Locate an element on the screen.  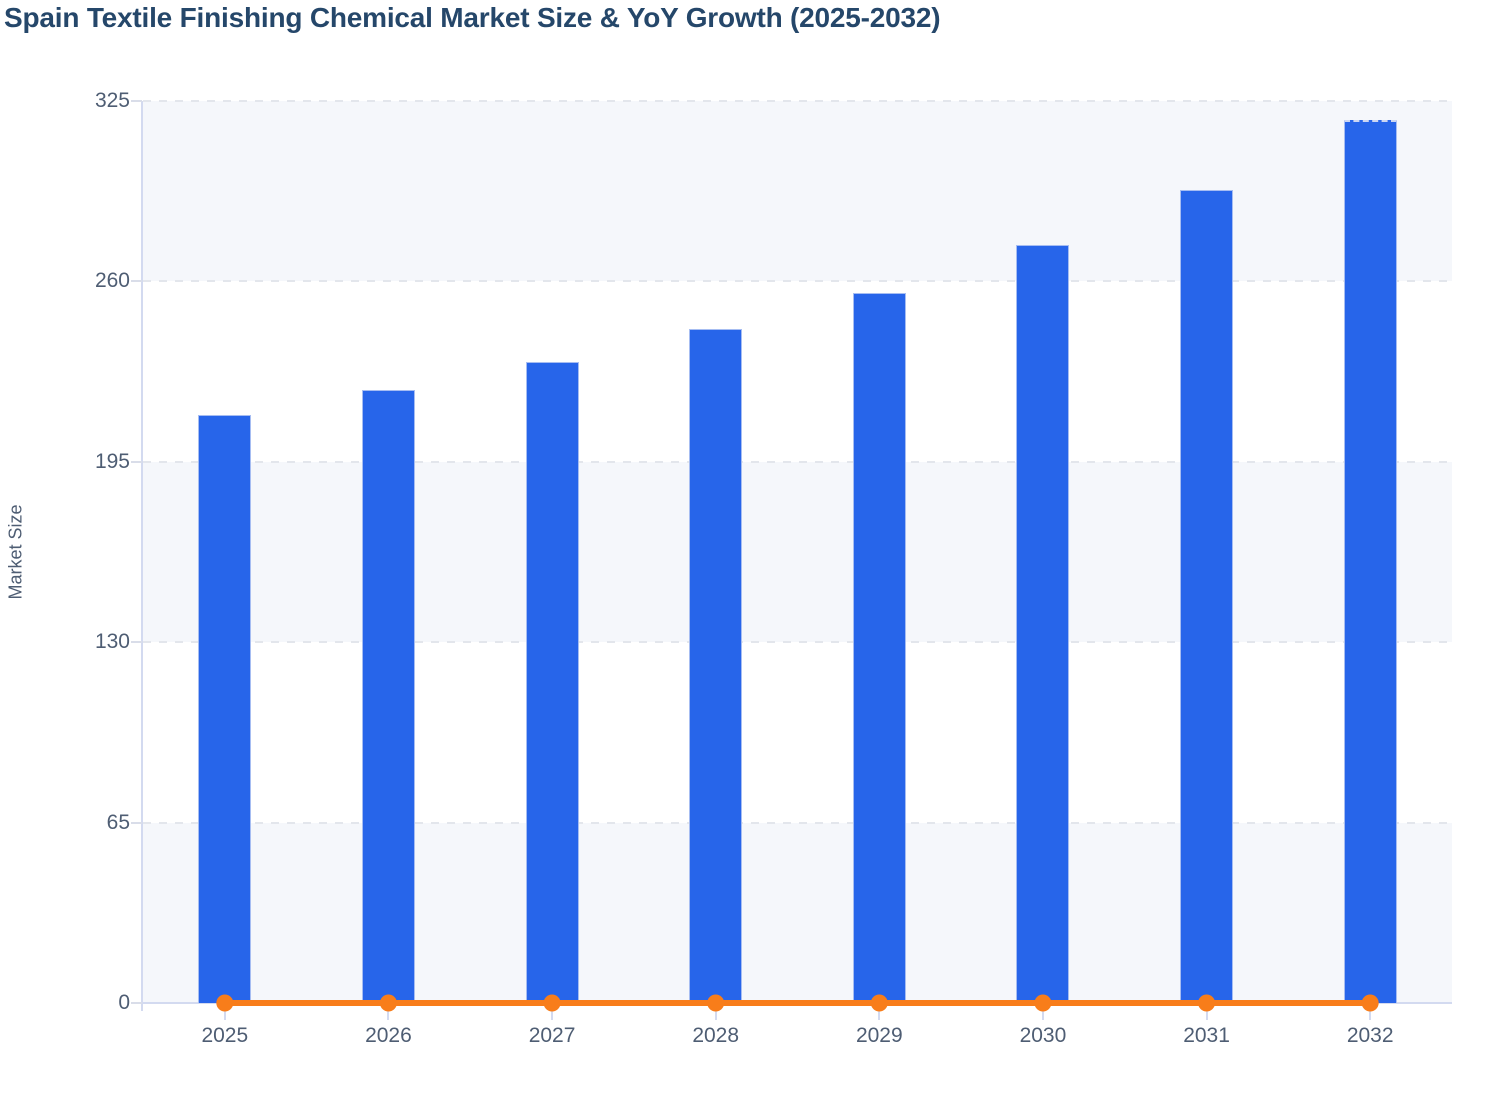
yoy-point-2032 is located at coordinates (1370, 1003).